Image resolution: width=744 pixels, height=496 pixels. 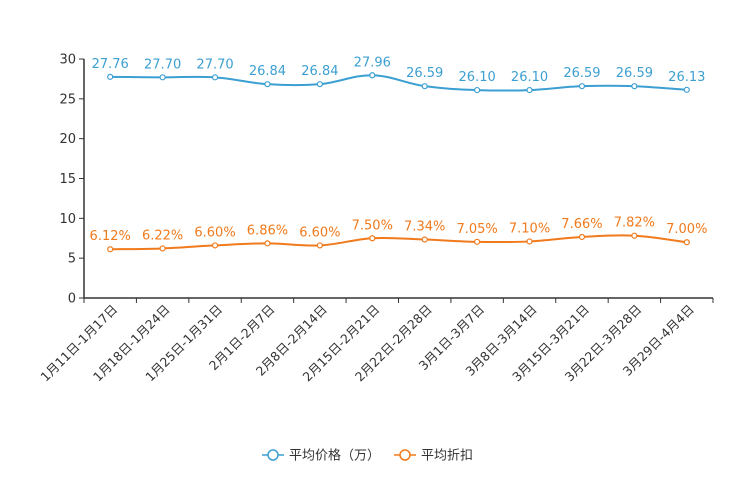 I want to click on data-label: 7.66%, so click(x=581, y=224).